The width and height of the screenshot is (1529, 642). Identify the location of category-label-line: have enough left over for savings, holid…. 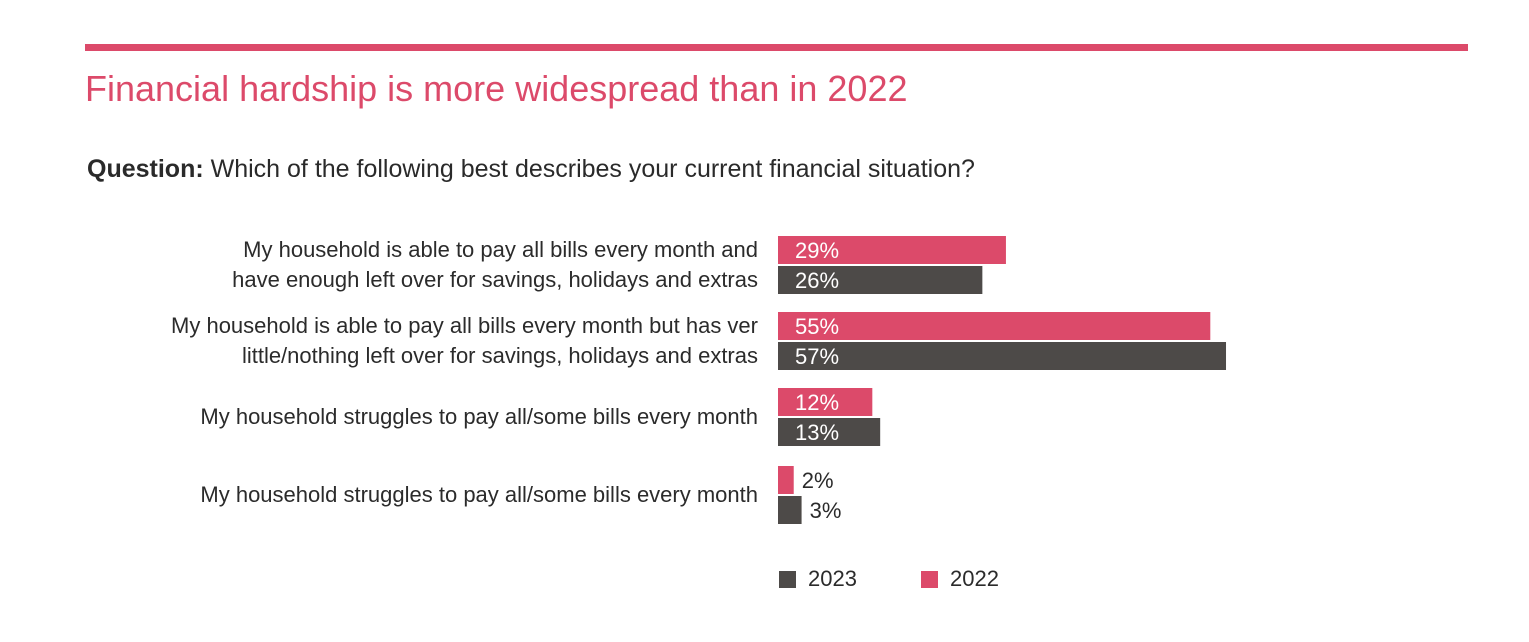
(495, 279).